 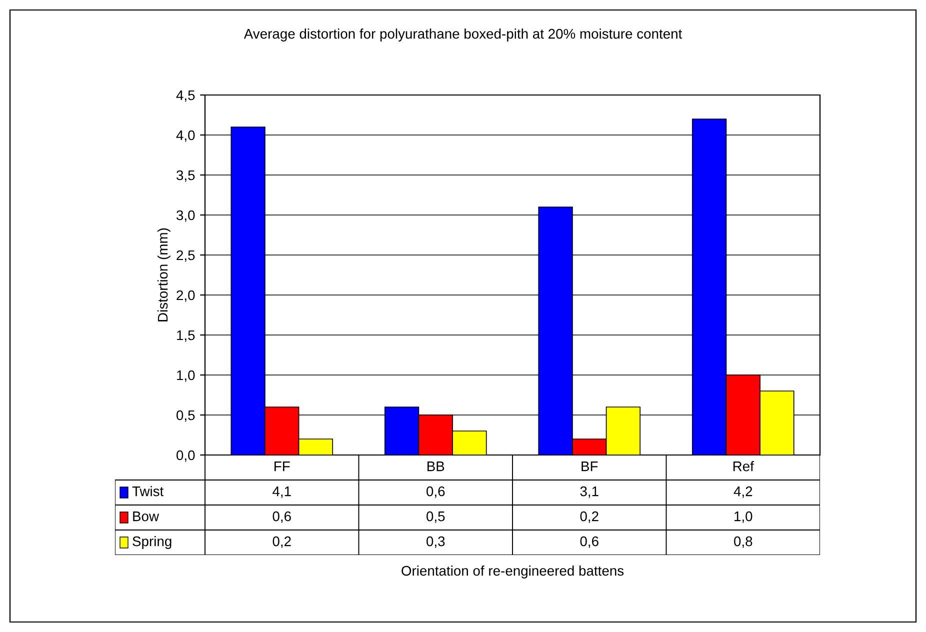 I want to click on chart-title: Average distortion for polyurathane boxed-pith at 20% moisture content, so click(x=463, y=35).